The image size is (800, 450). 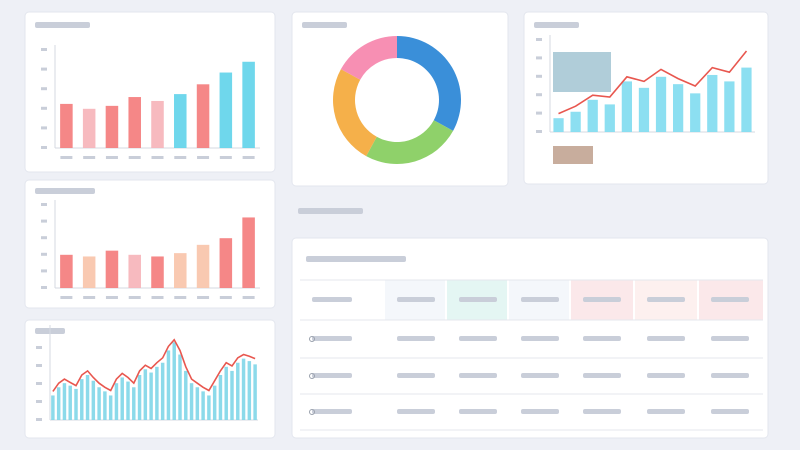 I want to click on panel, so click(x=150, y=244).